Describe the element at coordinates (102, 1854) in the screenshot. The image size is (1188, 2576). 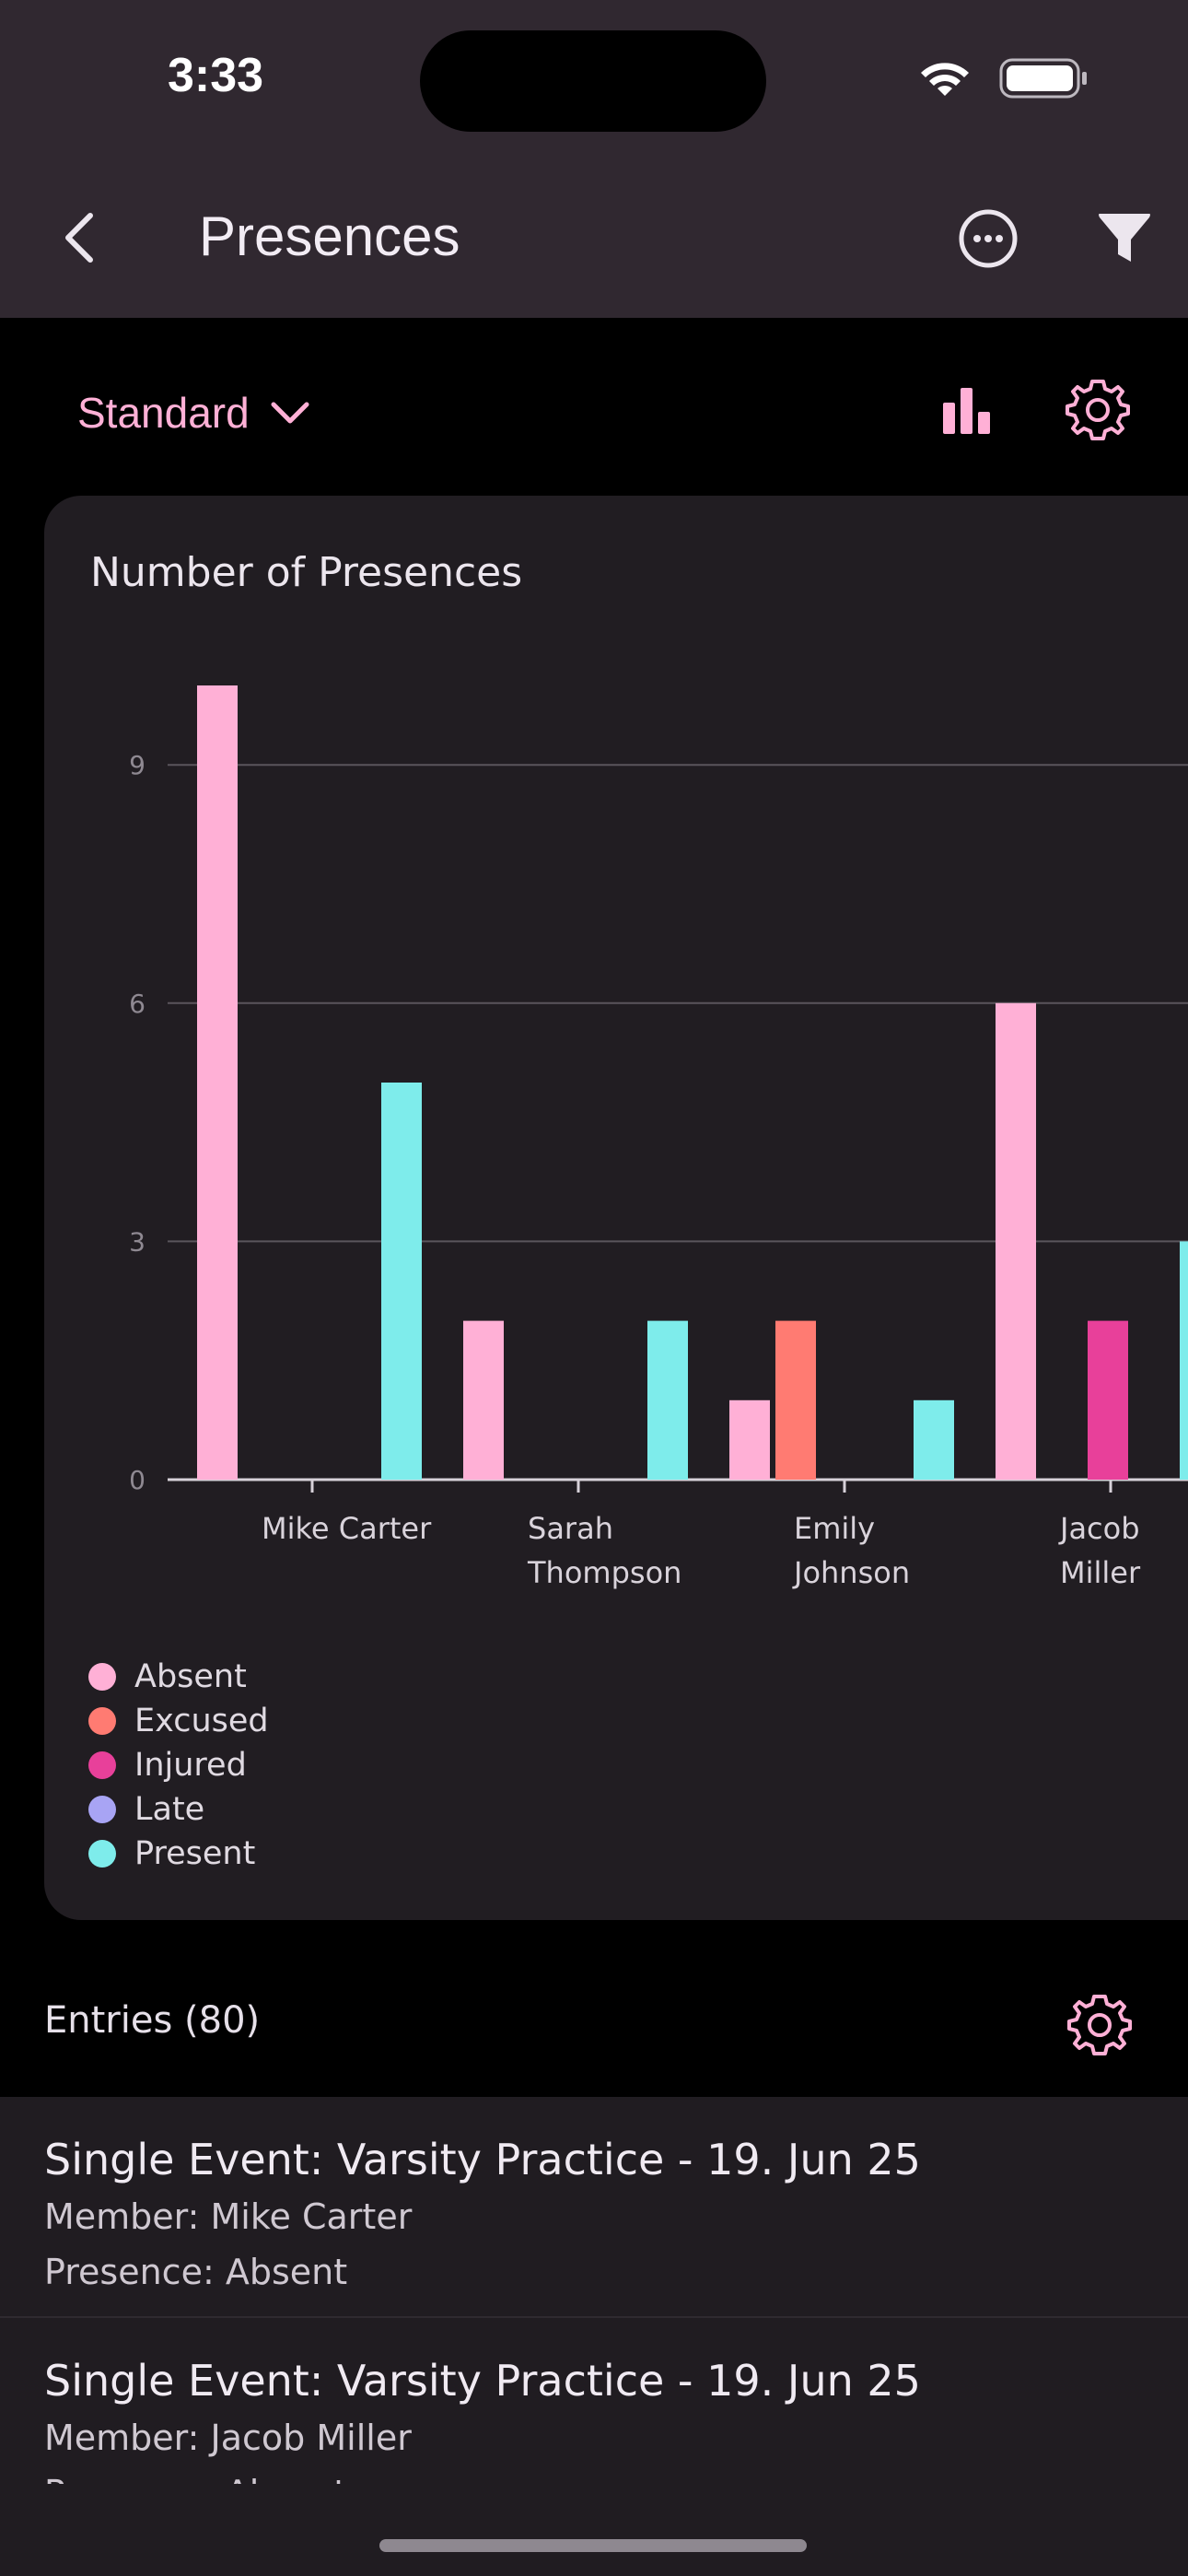
I see `legend-dot-present` at that location.